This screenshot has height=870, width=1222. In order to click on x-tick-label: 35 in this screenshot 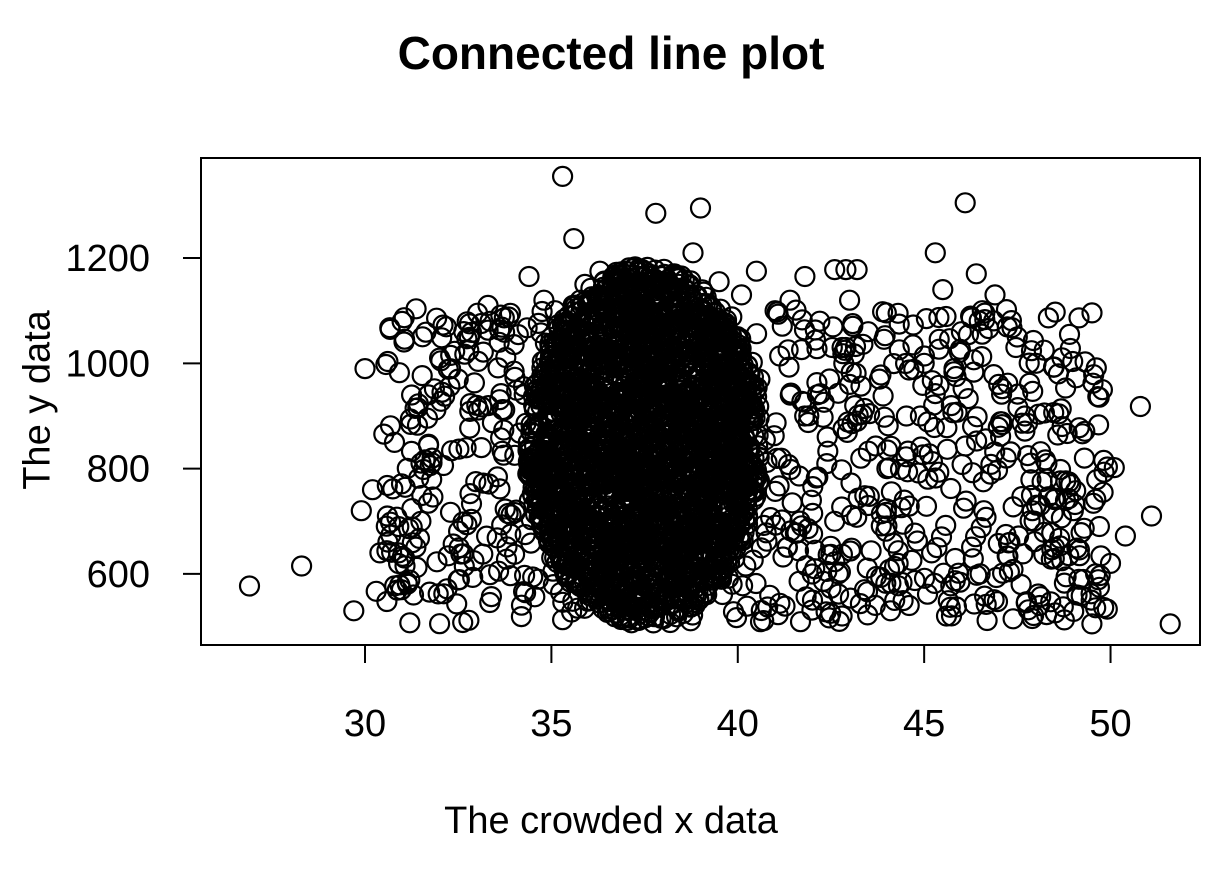, I will do `click(551, 724)`.